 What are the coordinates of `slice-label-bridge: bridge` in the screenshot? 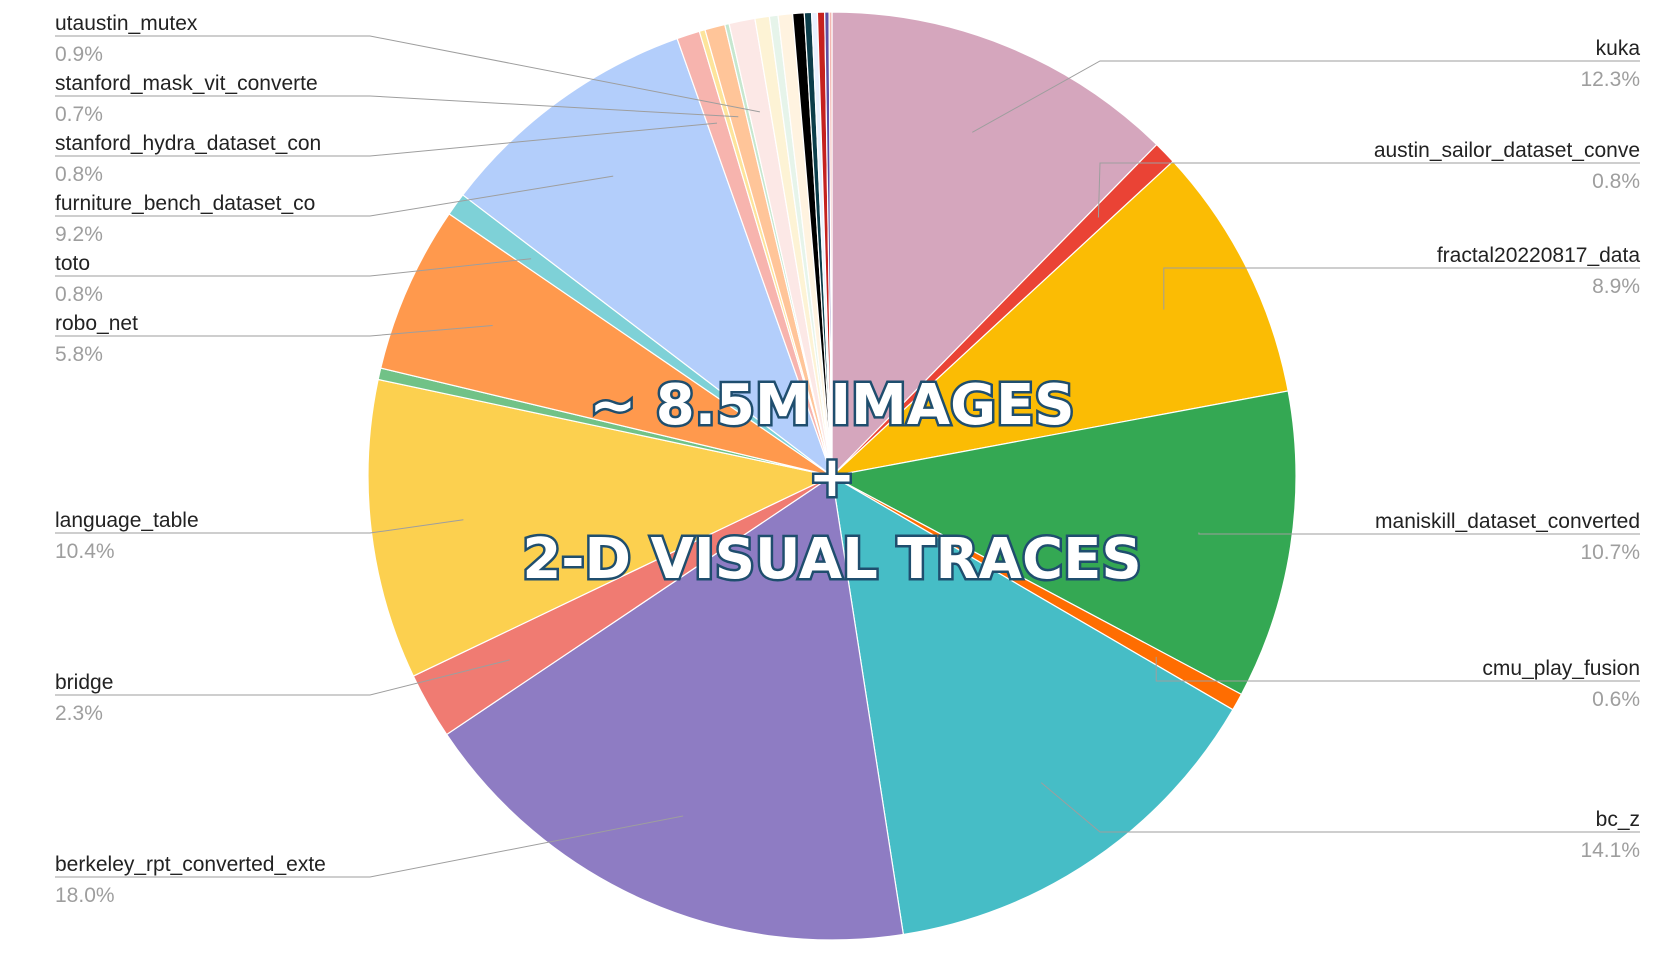 It's located at (84, 682).